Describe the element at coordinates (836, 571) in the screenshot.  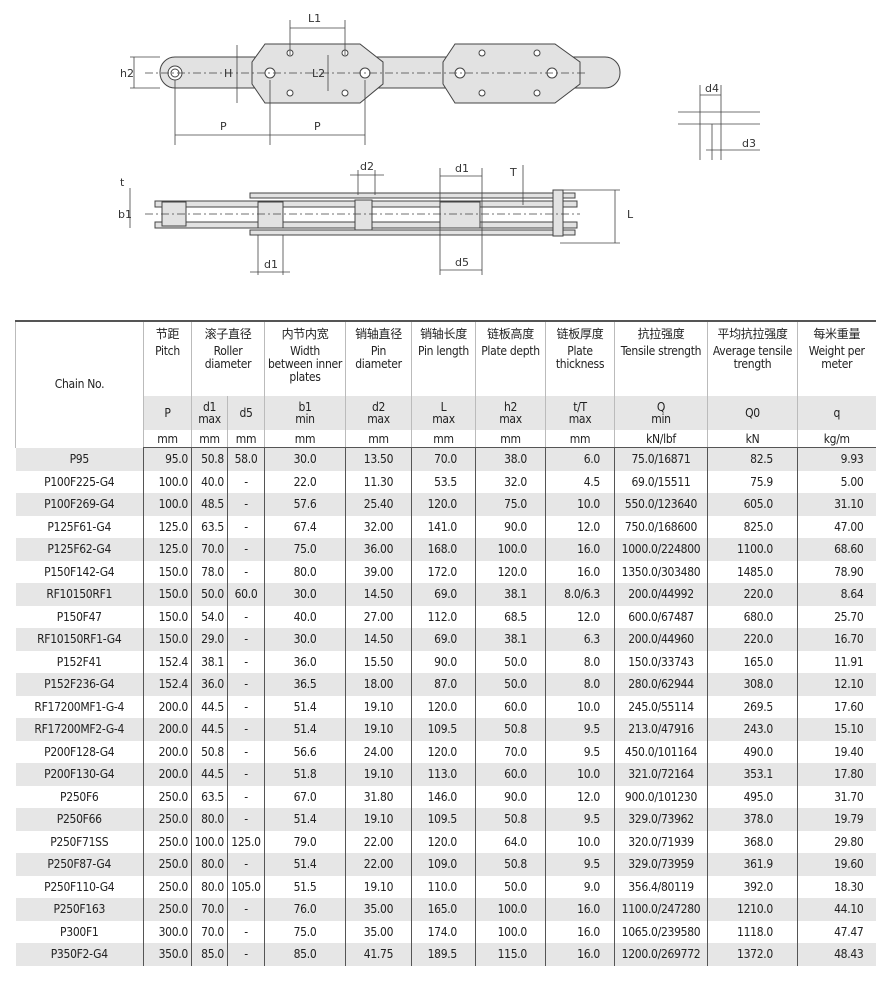
I see `value-cell: 78.90` at that location.